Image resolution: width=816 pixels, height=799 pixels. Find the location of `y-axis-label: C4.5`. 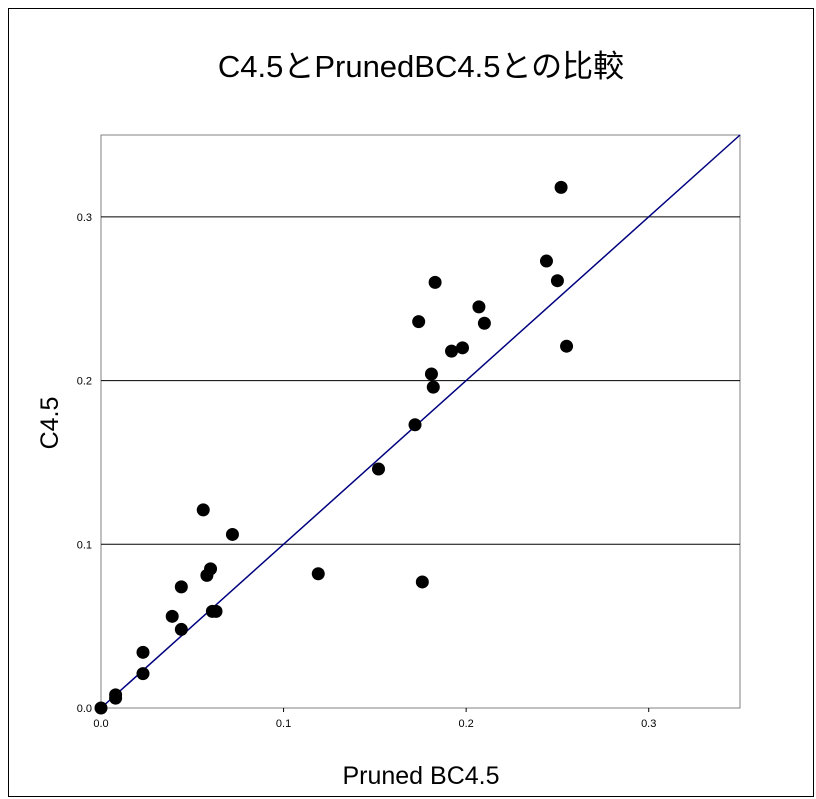

y-axis-label: C4.5 is located at coordinates (50, 423).